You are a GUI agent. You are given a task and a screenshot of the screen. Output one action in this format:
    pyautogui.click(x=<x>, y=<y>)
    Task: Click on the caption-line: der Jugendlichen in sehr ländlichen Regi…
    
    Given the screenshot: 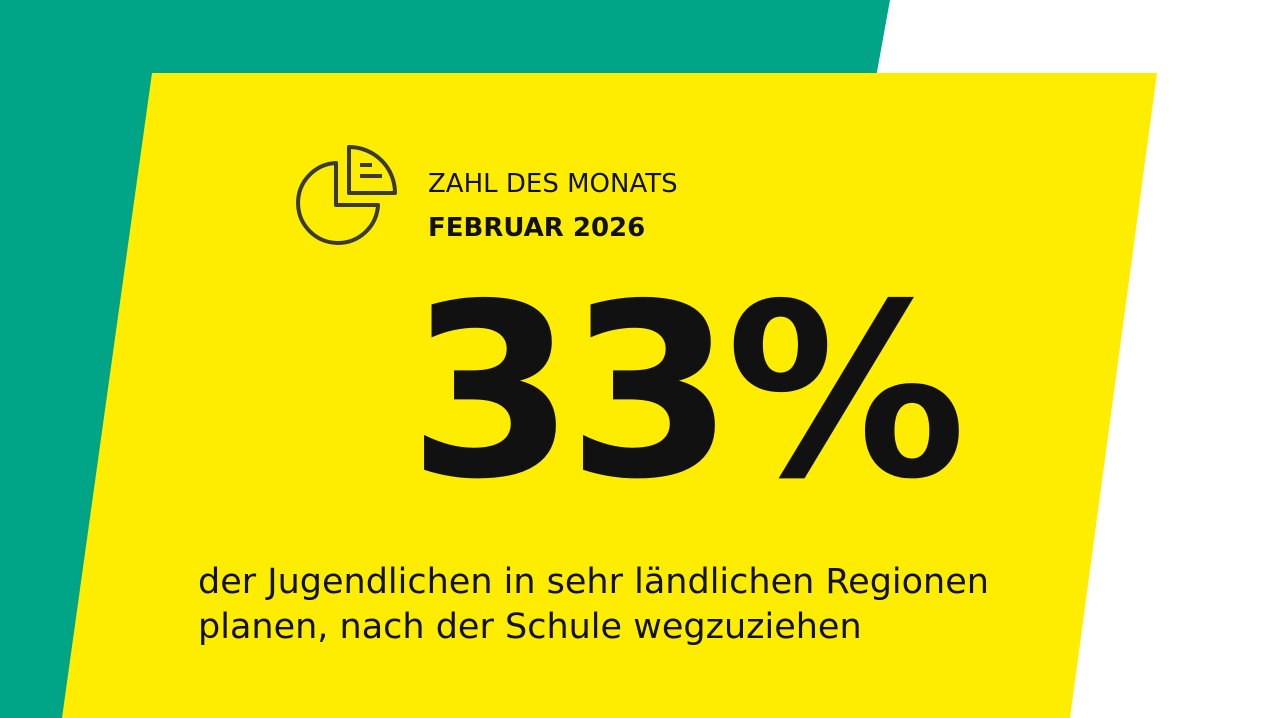 What is the action you would take?
    pyautogui.click(x=593, y=582)
    